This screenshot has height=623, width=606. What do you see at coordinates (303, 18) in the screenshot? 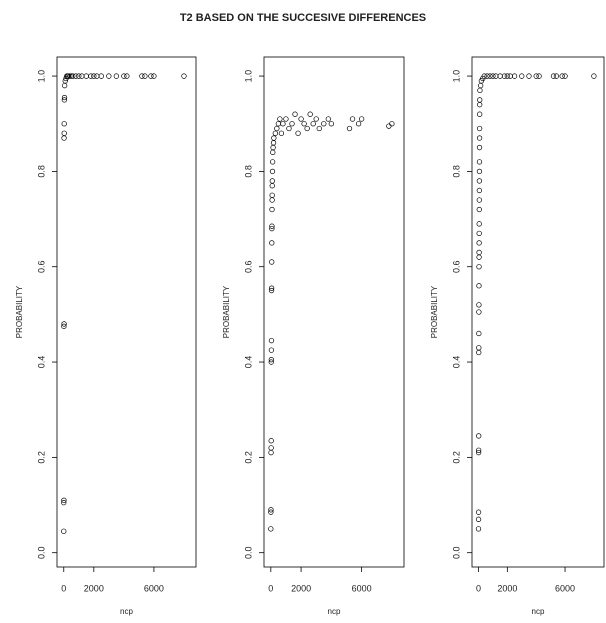
I see `chart-title: T2 BASED ON THE SUCCESIVE DIFFERENCES` at bounding box center [303, 18].